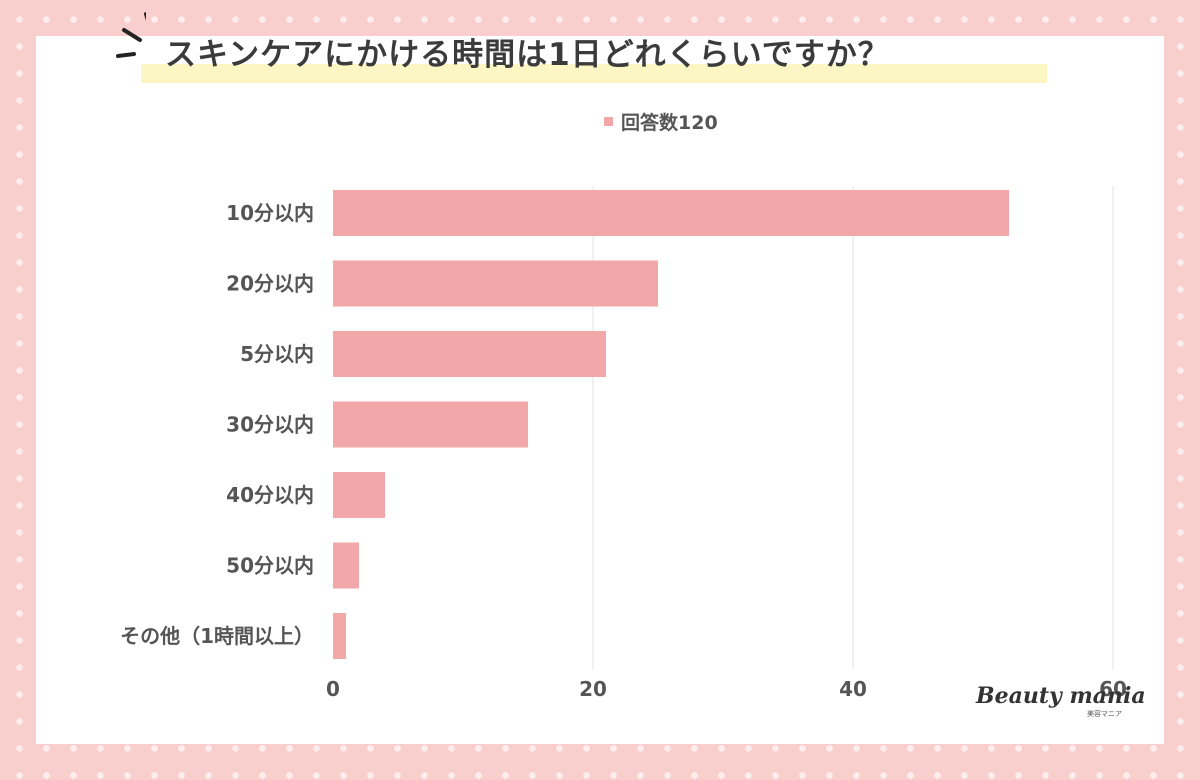 The height and width of the screenshot is (780, 1200). Describe the element at coordinates (277, 354) in the screenshot. I see `category-label-2: 5分以内` at that location.